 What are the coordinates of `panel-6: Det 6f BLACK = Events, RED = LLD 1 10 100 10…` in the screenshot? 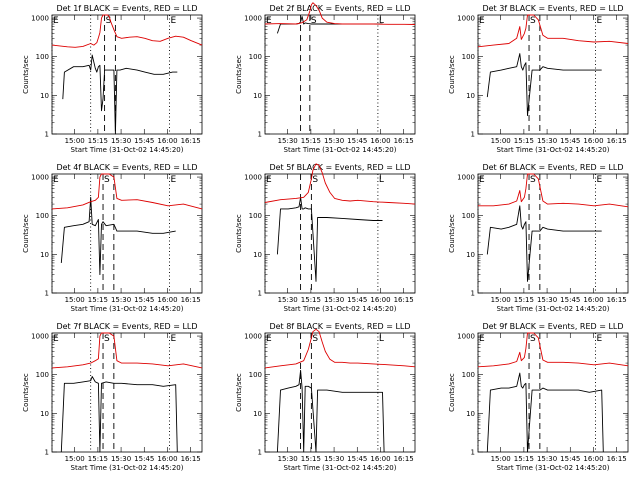 It's located at (538, 238).